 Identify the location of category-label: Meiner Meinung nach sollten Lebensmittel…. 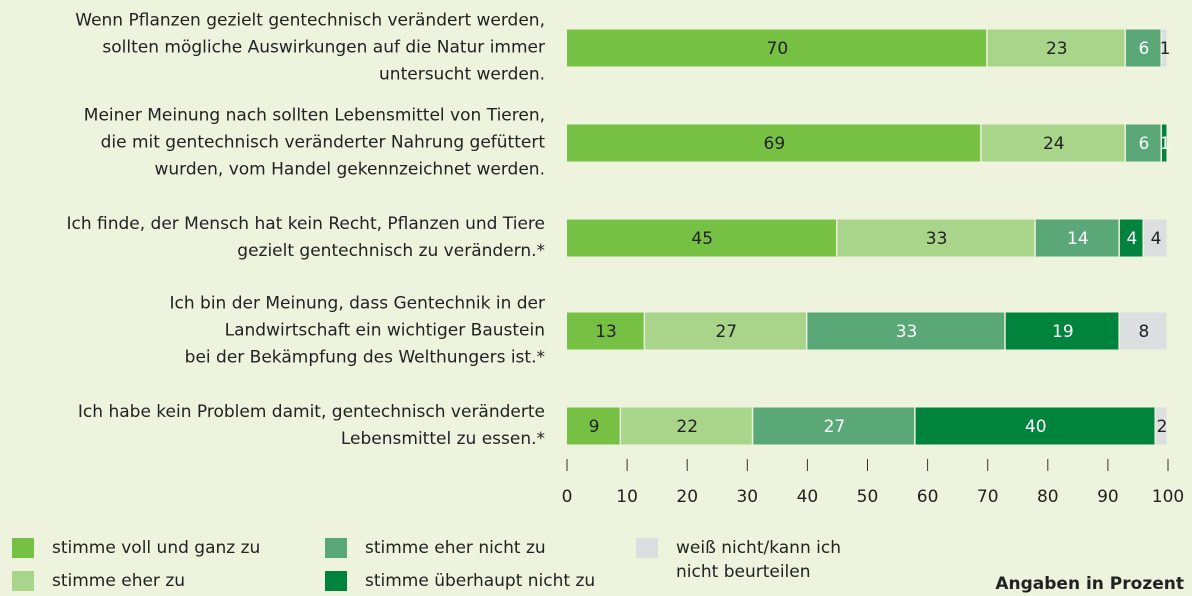
(314, 142).